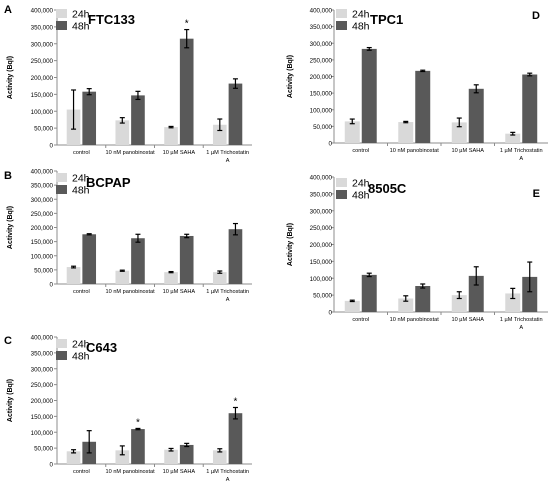  Describe the element at coordinates (387, 188) in the screenshot. I see `chart-title: 8505C` at that location.